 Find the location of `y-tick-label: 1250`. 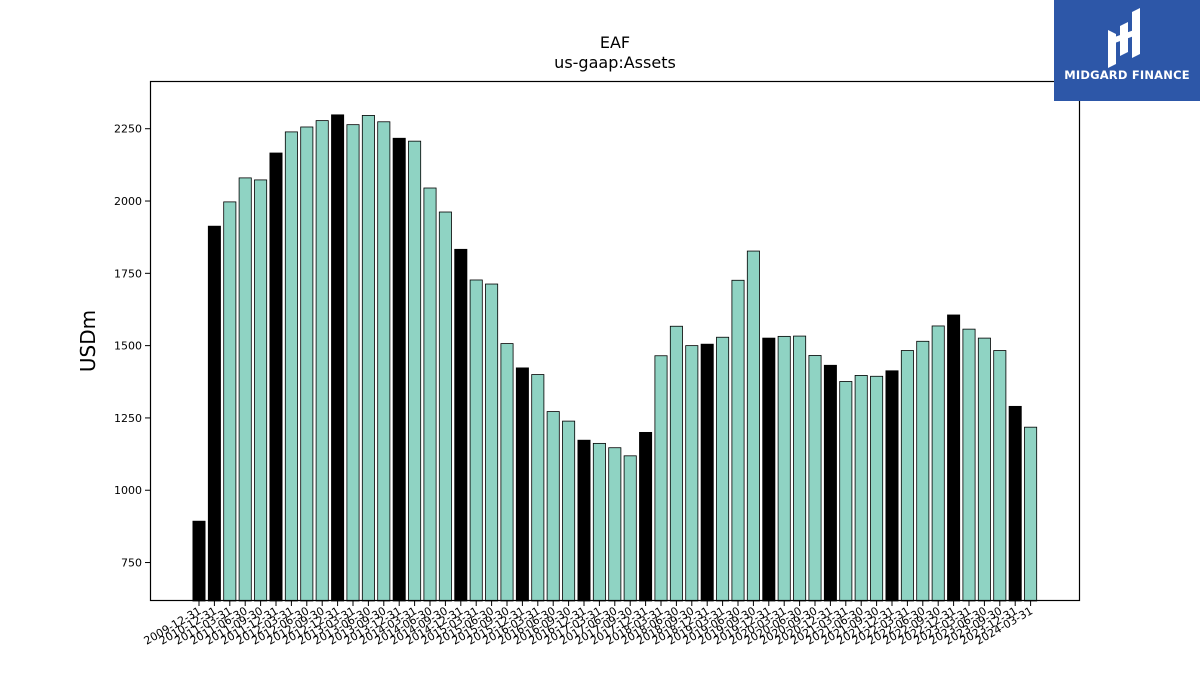

y-tick-label: 1250 is located at coordinates (128, 418).